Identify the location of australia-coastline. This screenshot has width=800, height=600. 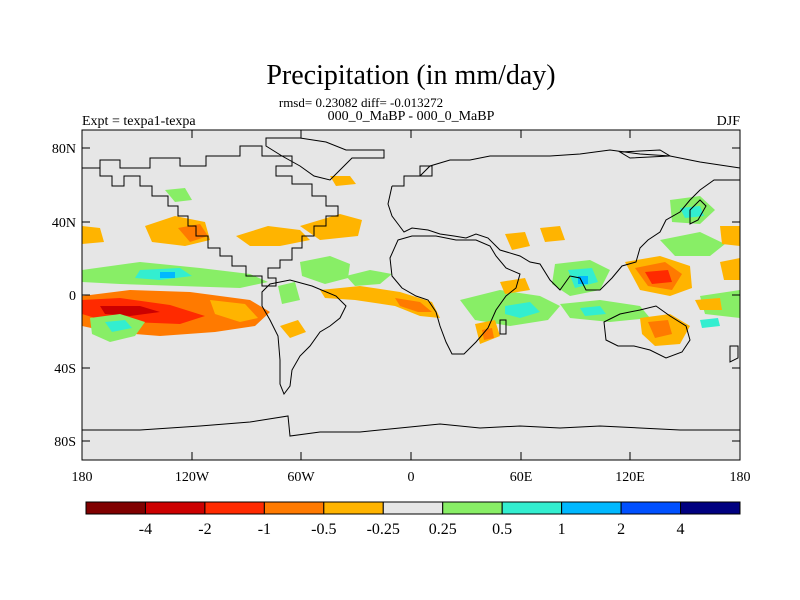
(647, 332).